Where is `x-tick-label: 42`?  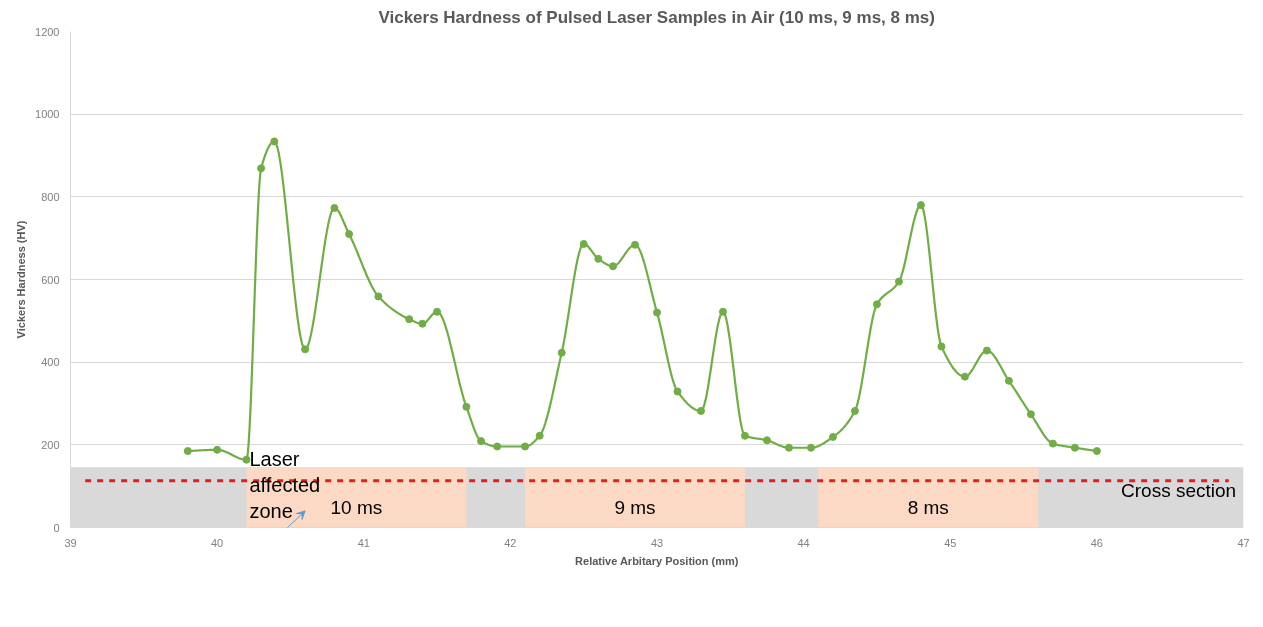 x-tick-label: 42 is located at coordinates (510, 542).